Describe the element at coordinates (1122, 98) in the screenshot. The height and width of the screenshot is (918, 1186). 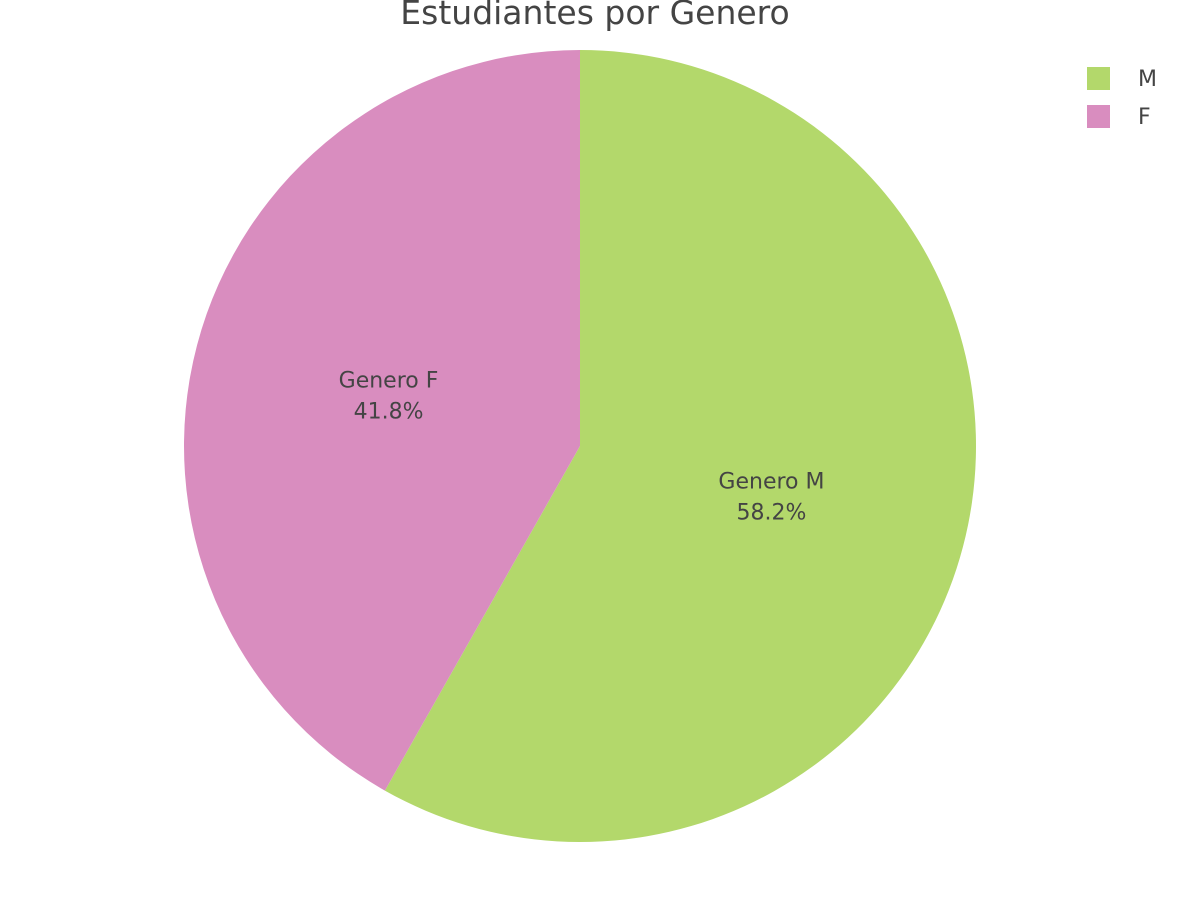
I see `legend: MF` at that location.